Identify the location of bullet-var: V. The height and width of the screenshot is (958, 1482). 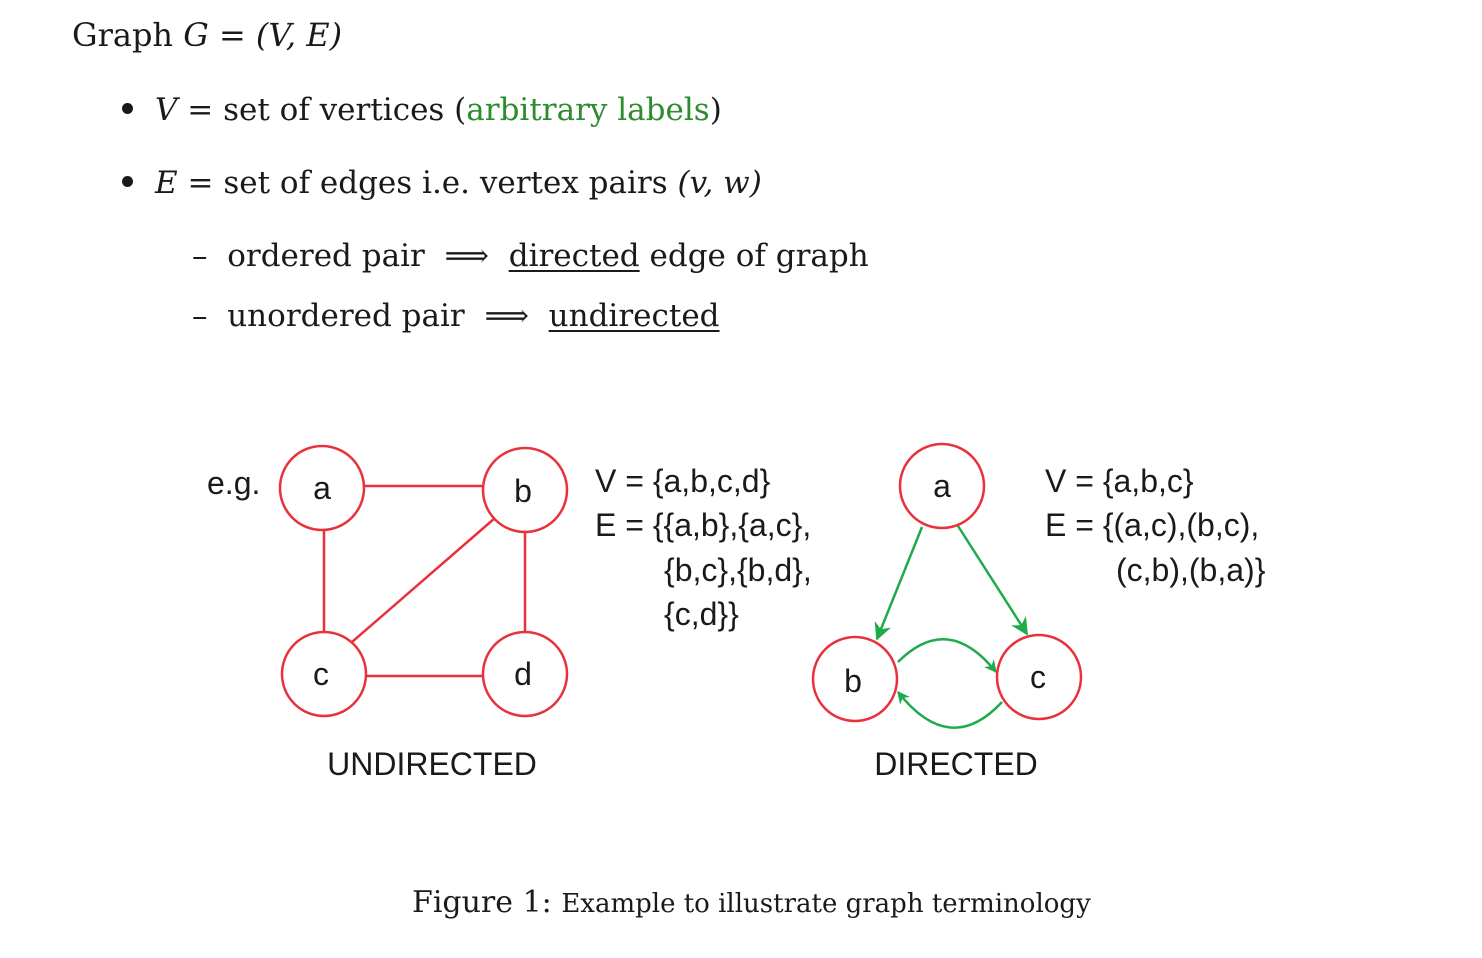
(166, 110).